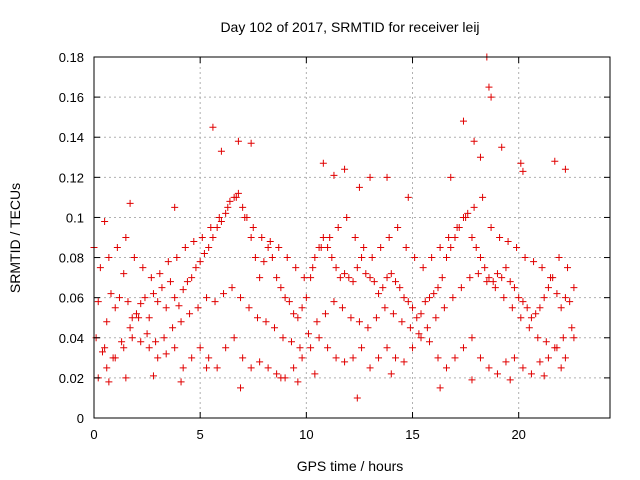  Describe the element at coordinates (71, 378) in the screenshot. I see `y-tick-label: 0.02` at that location.